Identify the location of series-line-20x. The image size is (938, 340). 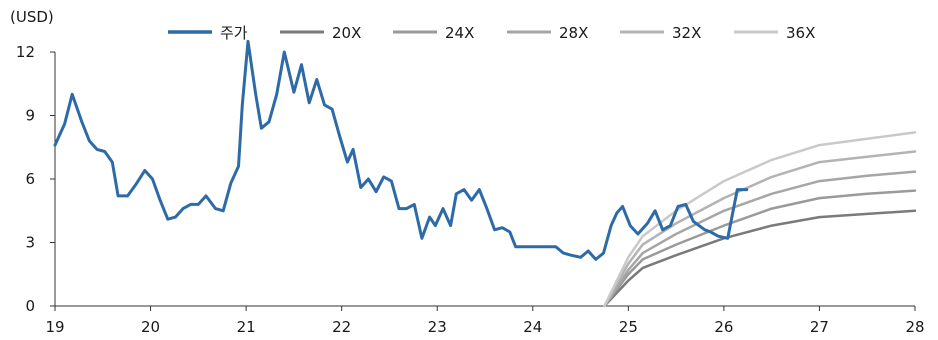
(760, 258).